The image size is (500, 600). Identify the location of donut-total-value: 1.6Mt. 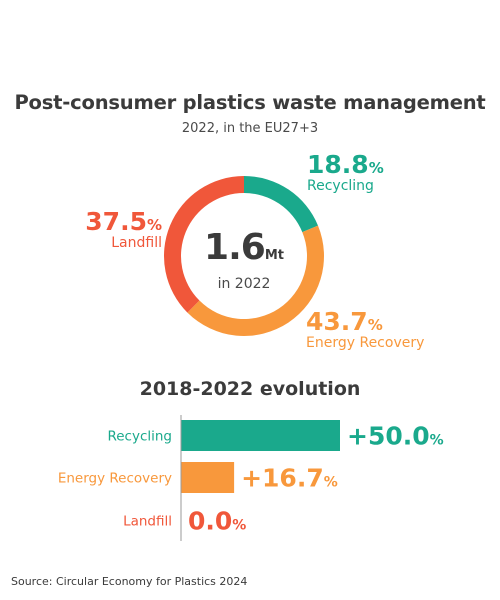
(244, 252).